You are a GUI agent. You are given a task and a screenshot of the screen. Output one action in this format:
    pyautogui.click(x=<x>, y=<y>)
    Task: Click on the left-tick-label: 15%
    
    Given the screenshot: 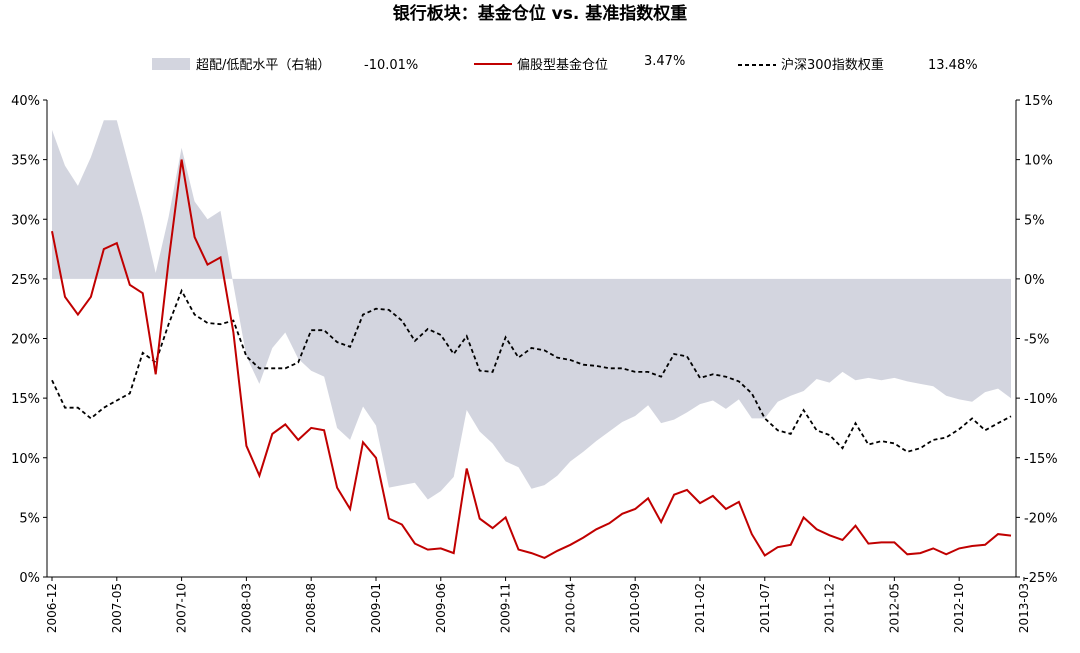 What is the action you would take?
    pyautogui.click(x=25, y=399)
    